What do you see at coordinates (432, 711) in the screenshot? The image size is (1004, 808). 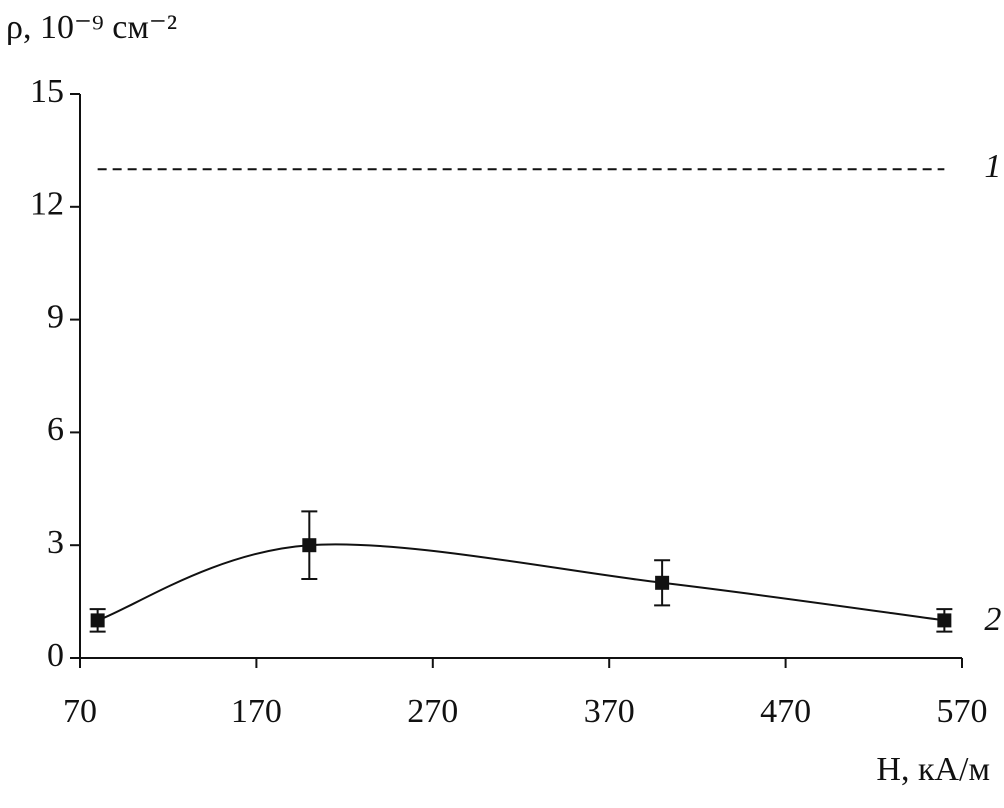 I see `x-tick-label: 270` at bounding box center [432, 711].